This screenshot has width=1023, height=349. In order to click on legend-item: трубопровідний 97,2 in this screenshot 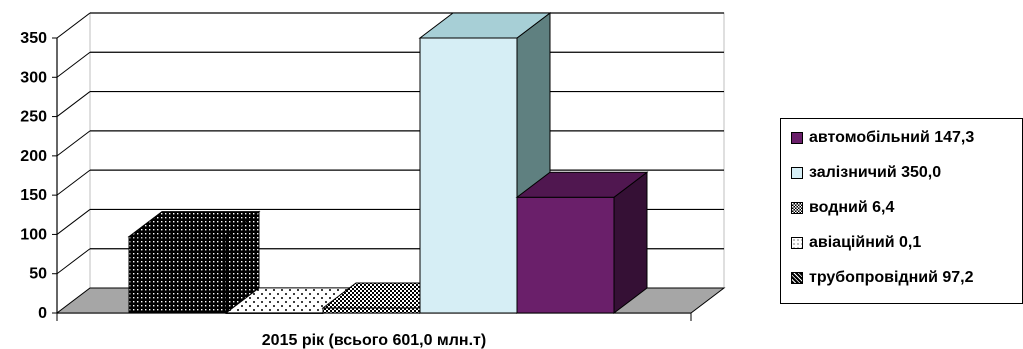, I will do `click(882, 278)`.